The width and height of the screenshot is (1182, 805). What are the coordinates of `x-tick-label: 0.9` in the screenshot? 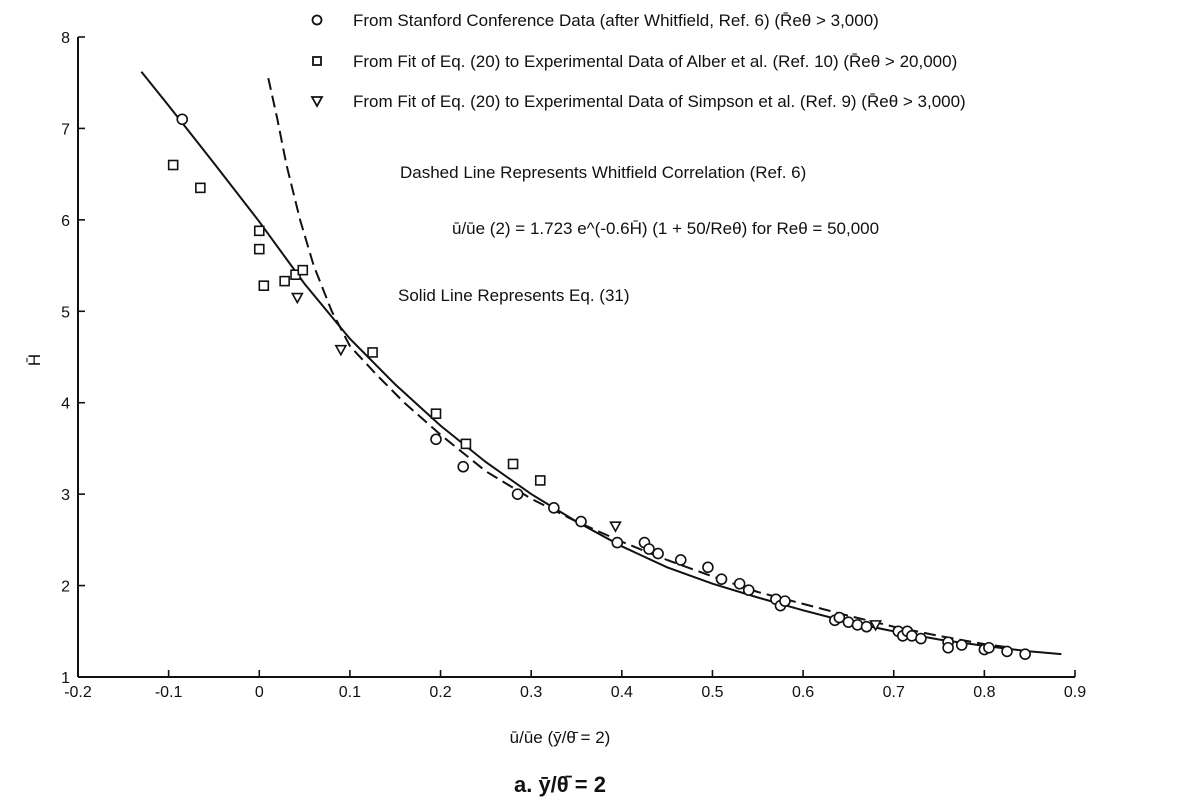 It's located at (1075, 692).